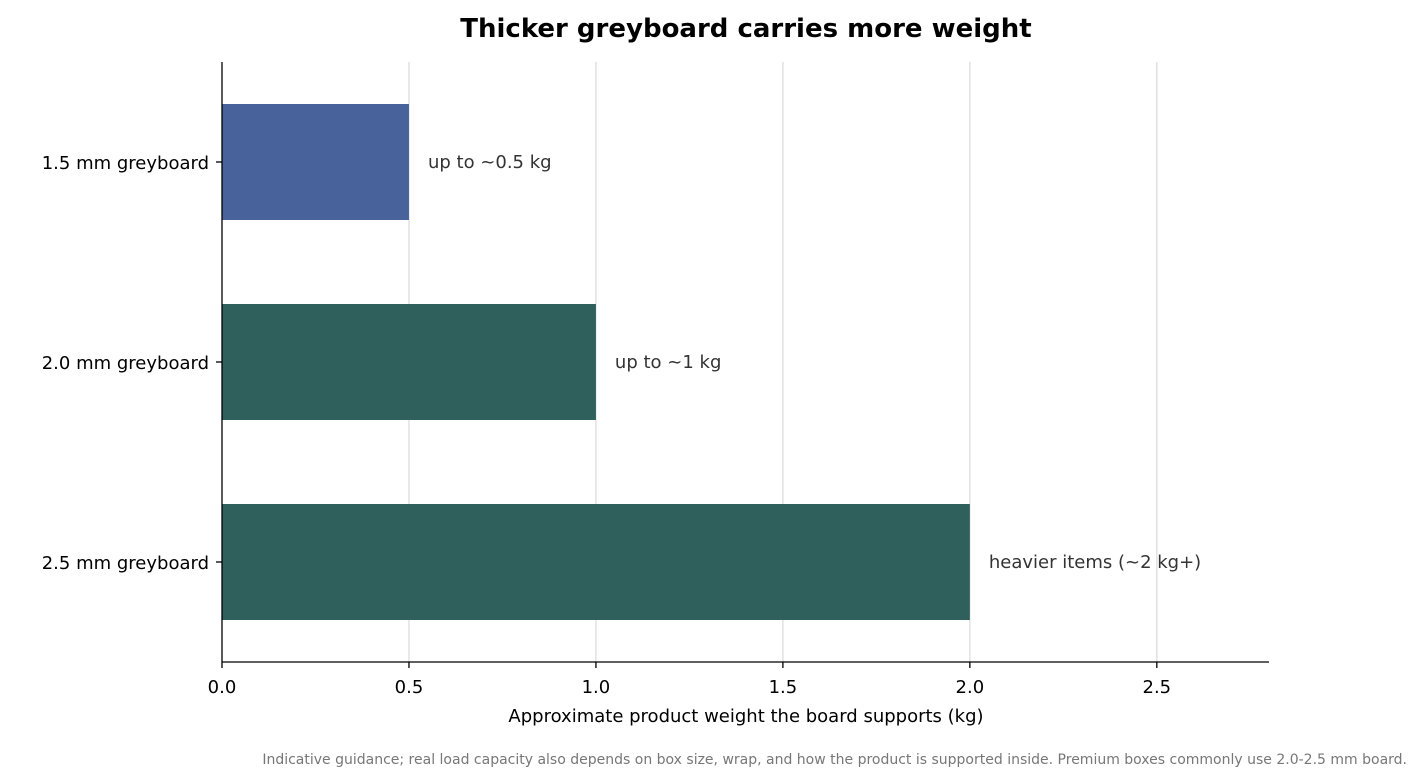 The width and height of the screenshot is (1423, 783). I want to click on x-tick-label-0: 0.0, so click(222, 687).